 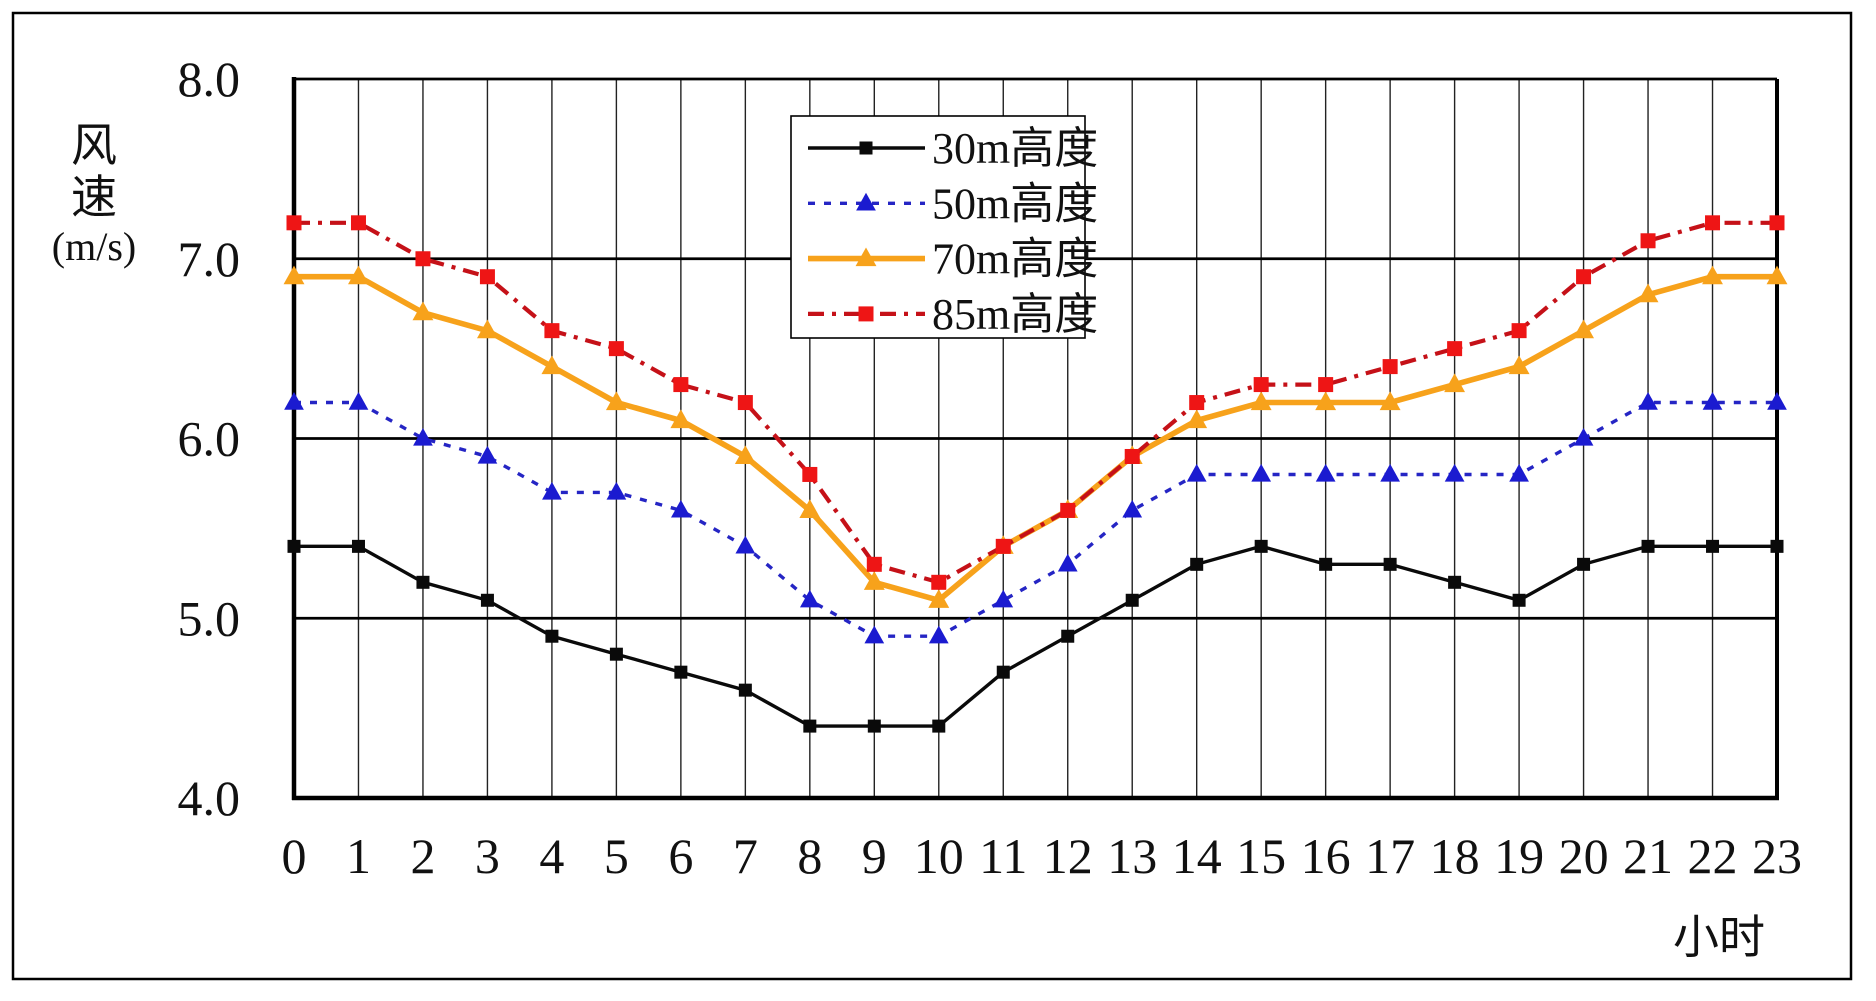 I want to click on series-1-marker-h22, so click(x=1712, y=401).